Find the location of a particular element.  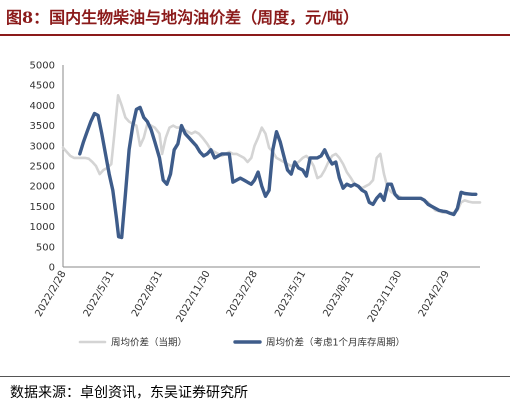

x-tick: 2022/11/30 is located at coordinates (193, 296).